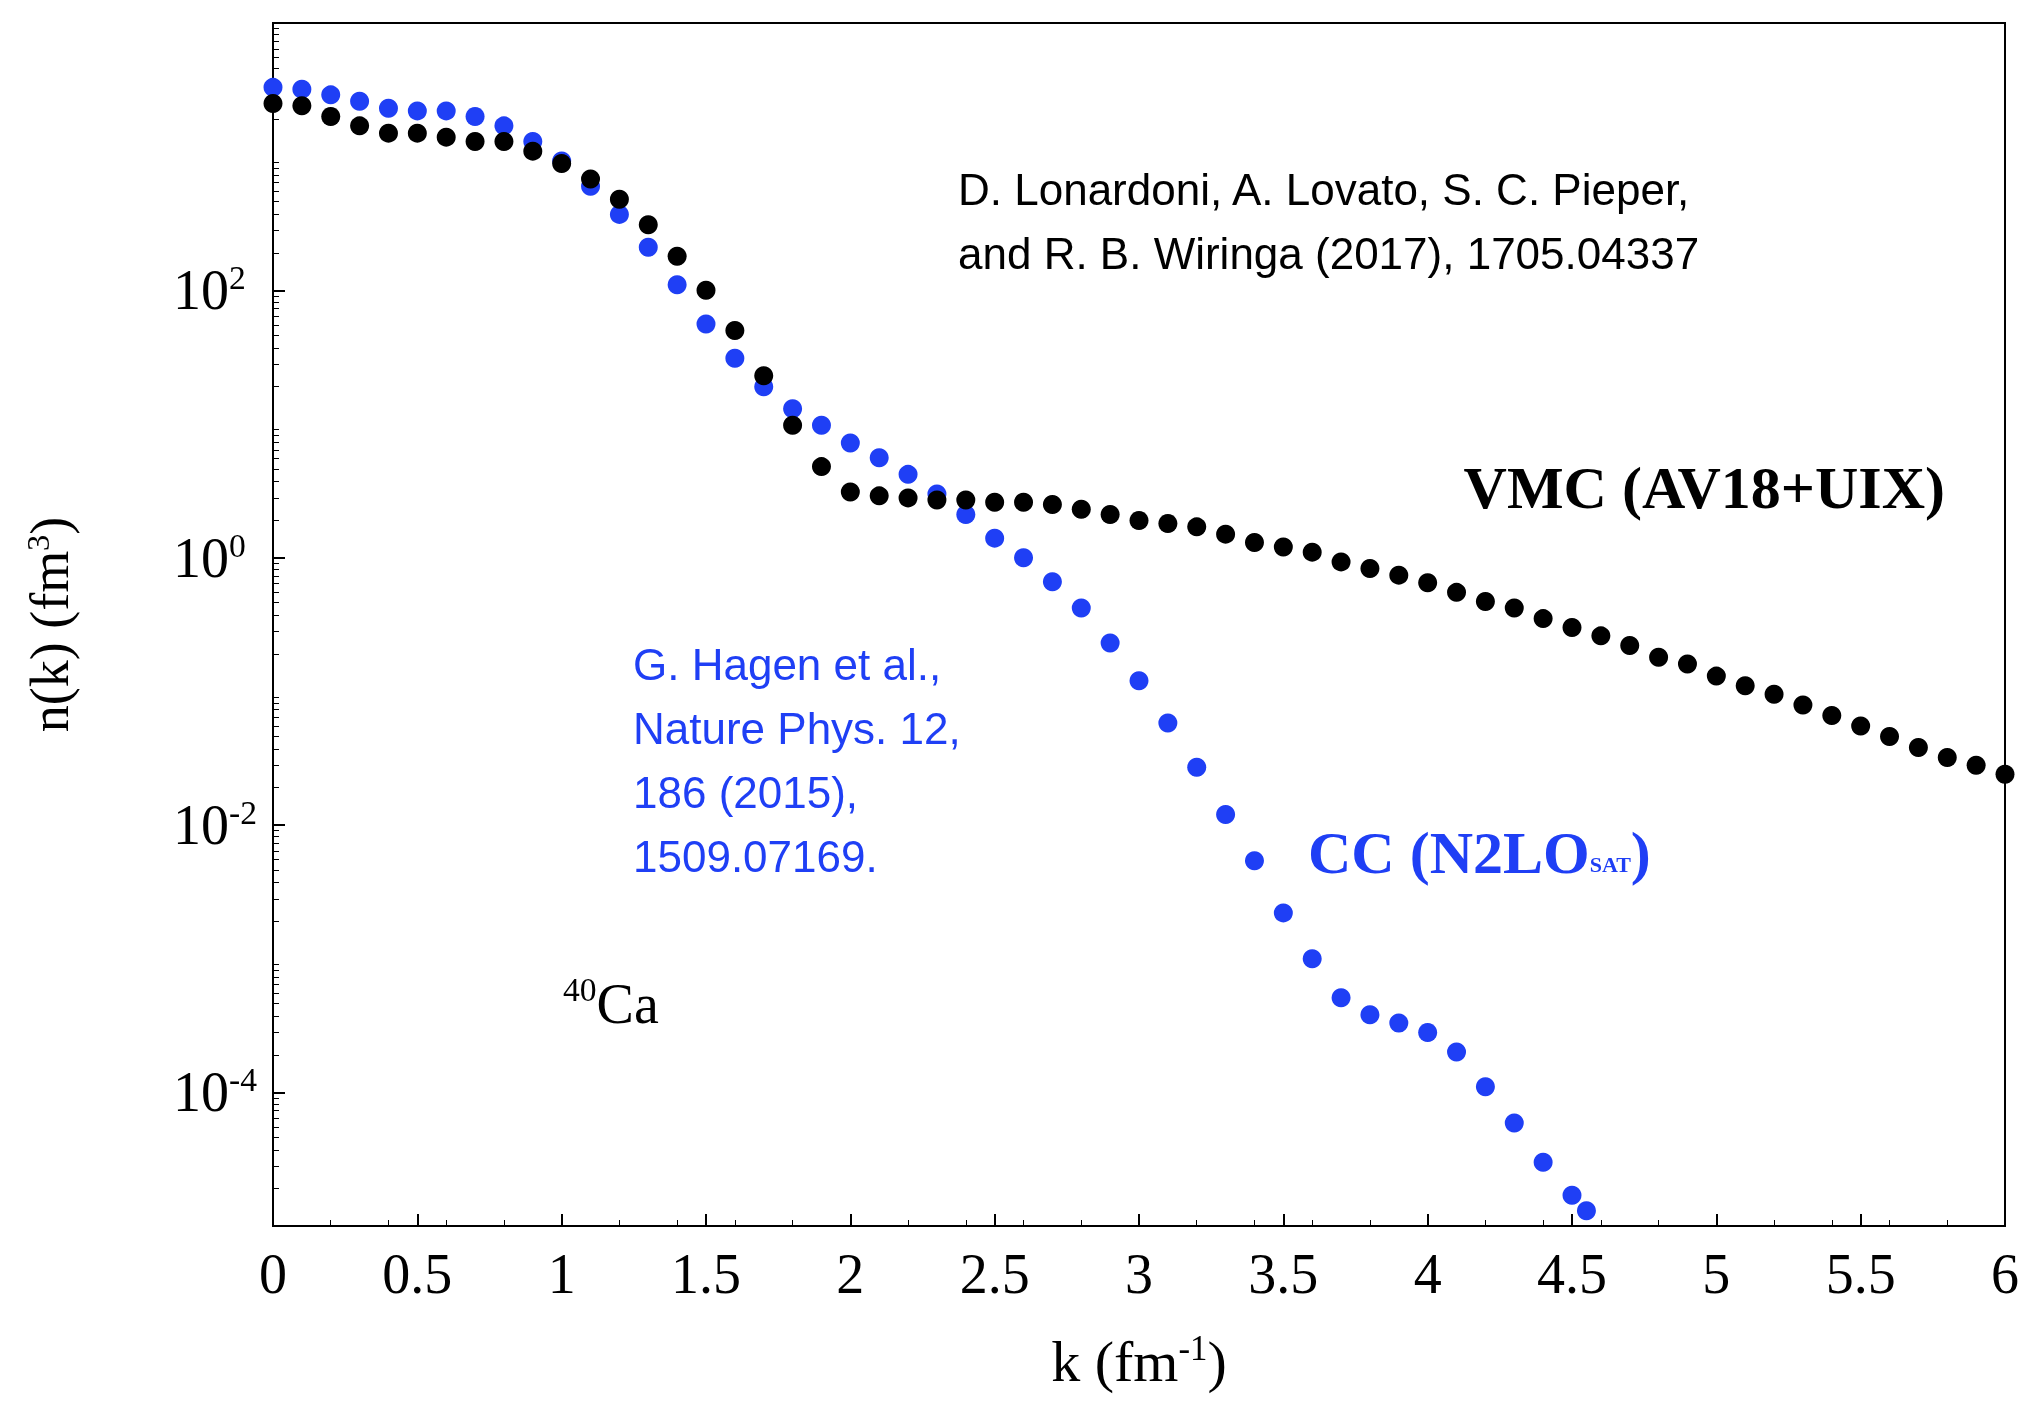 The height and width of the screenshot is (1414, 2043). I want to click on x-tick-label: 2, so click(850, 1274).